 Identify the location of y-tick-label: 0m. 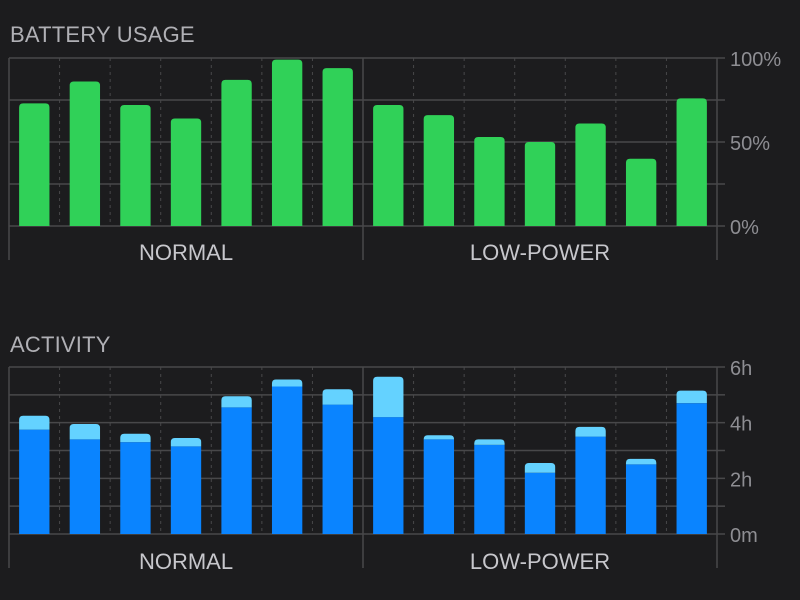
(744, 536).